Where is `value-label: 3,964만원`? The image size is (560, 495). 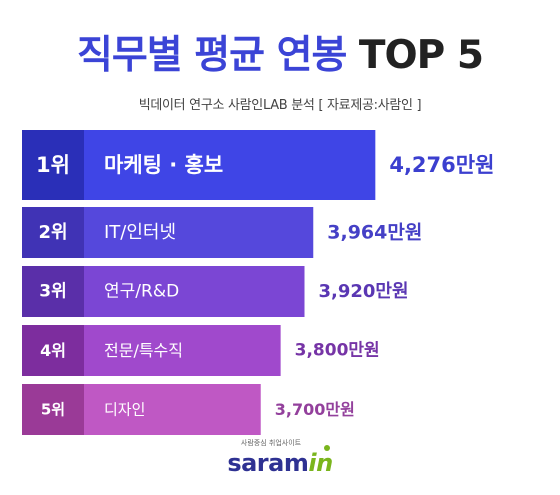
value-label: 3,964만원 is located at coordinates (374, 233).